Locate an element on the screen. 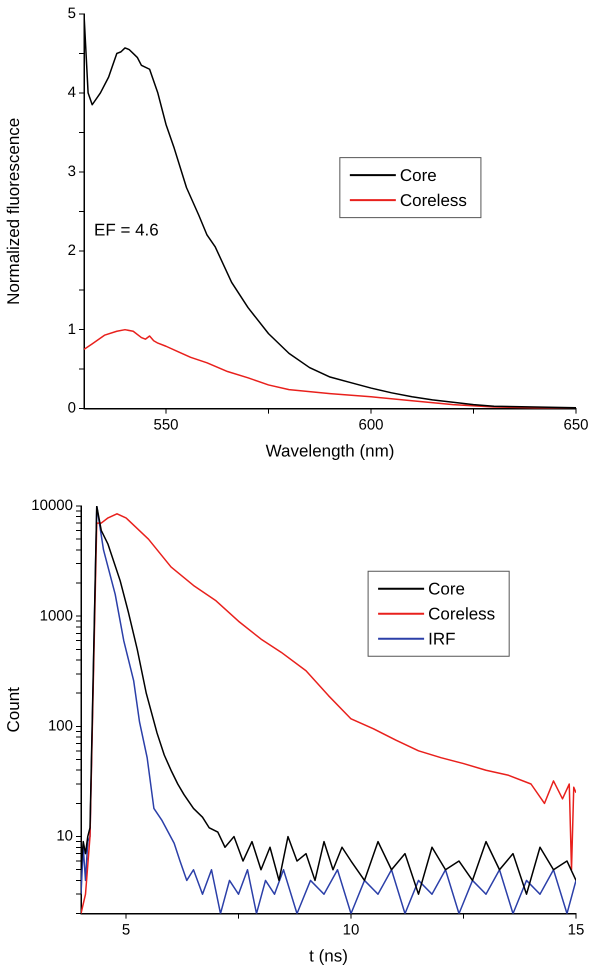 Image resolution: width=592 pixels, height=975 pixels. x-tick-label: 550 is located at coordinates (166, 425).